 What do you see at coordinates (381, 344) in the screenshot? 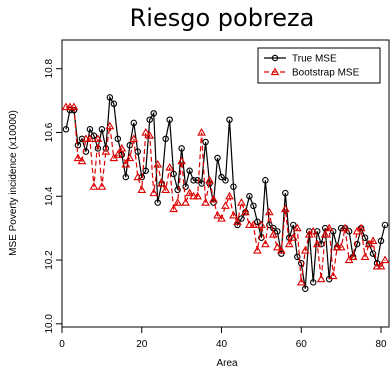
I see `x-tick-label: 80` at bounding box center [381, 344].